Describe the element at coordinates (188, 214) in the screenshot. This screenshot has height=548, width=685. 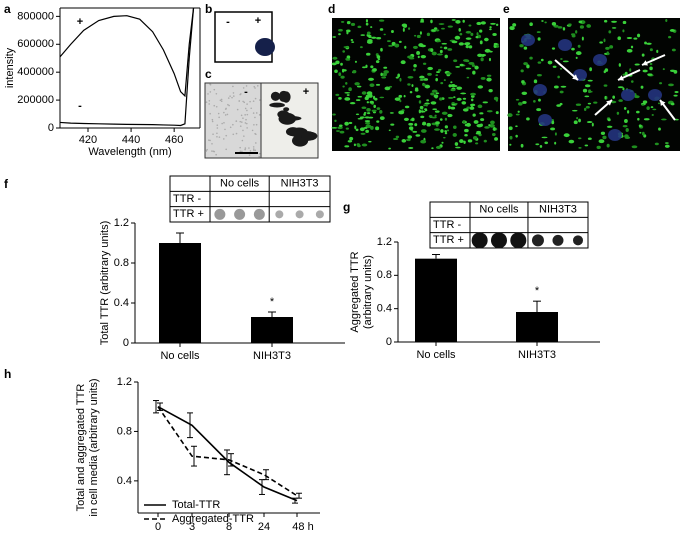
I see `row-header: TTR +` at that location.